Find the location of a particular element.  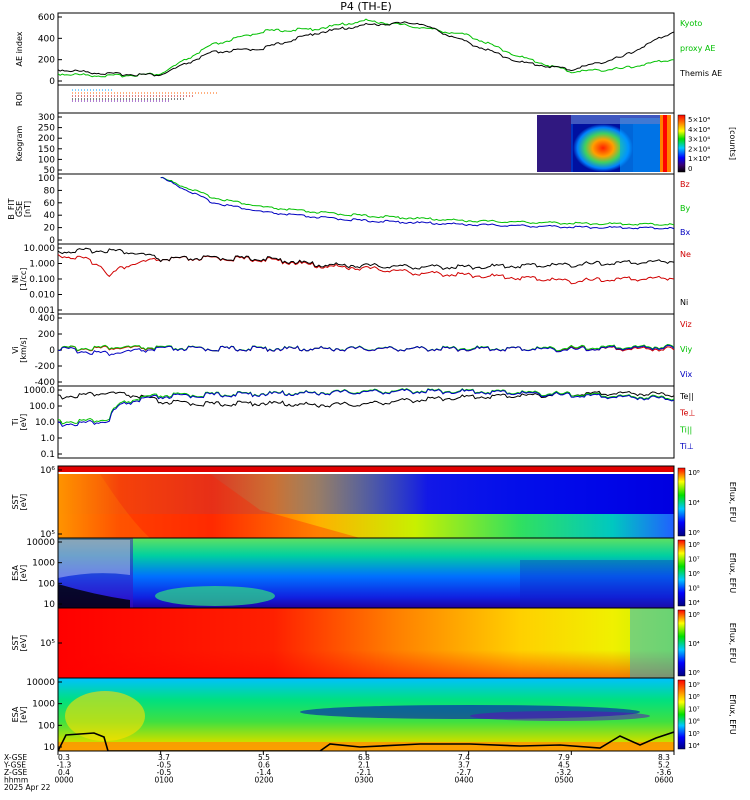

y-axis-label: Keogram is located at coordinates (19, 143).